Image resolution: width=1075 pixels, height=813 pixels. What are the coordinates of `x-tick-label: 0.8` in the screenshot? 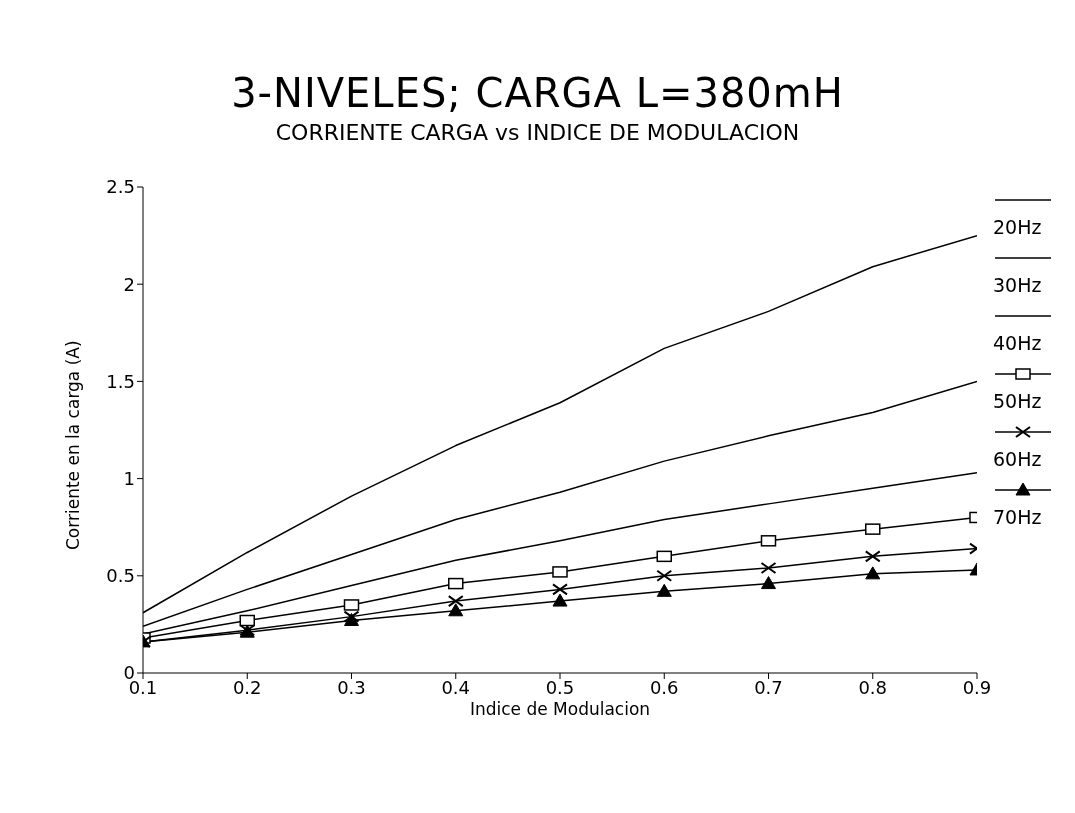 It's located at (873, 687).